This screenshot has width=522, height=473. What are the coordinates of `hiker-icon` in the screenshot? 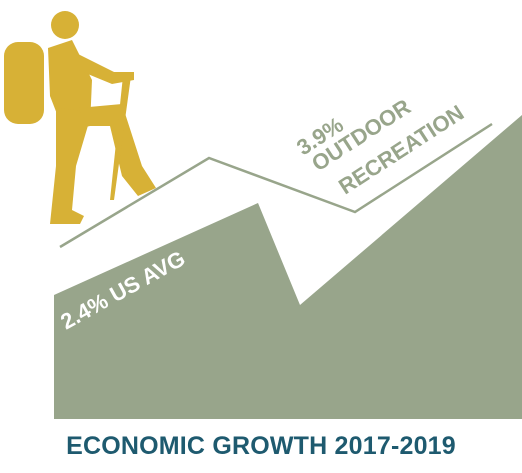 It's located at (80, 117).